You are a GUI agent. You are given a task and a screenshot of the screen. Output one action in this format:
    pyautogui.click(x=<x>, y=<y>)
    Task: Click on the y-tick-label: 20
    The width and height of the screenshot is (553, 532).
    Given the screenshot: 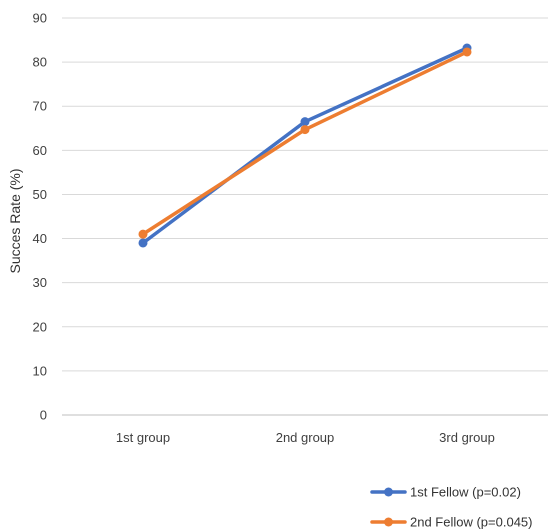 What is the action you would take?
    pyautogui.click(x=40, y=326)
    